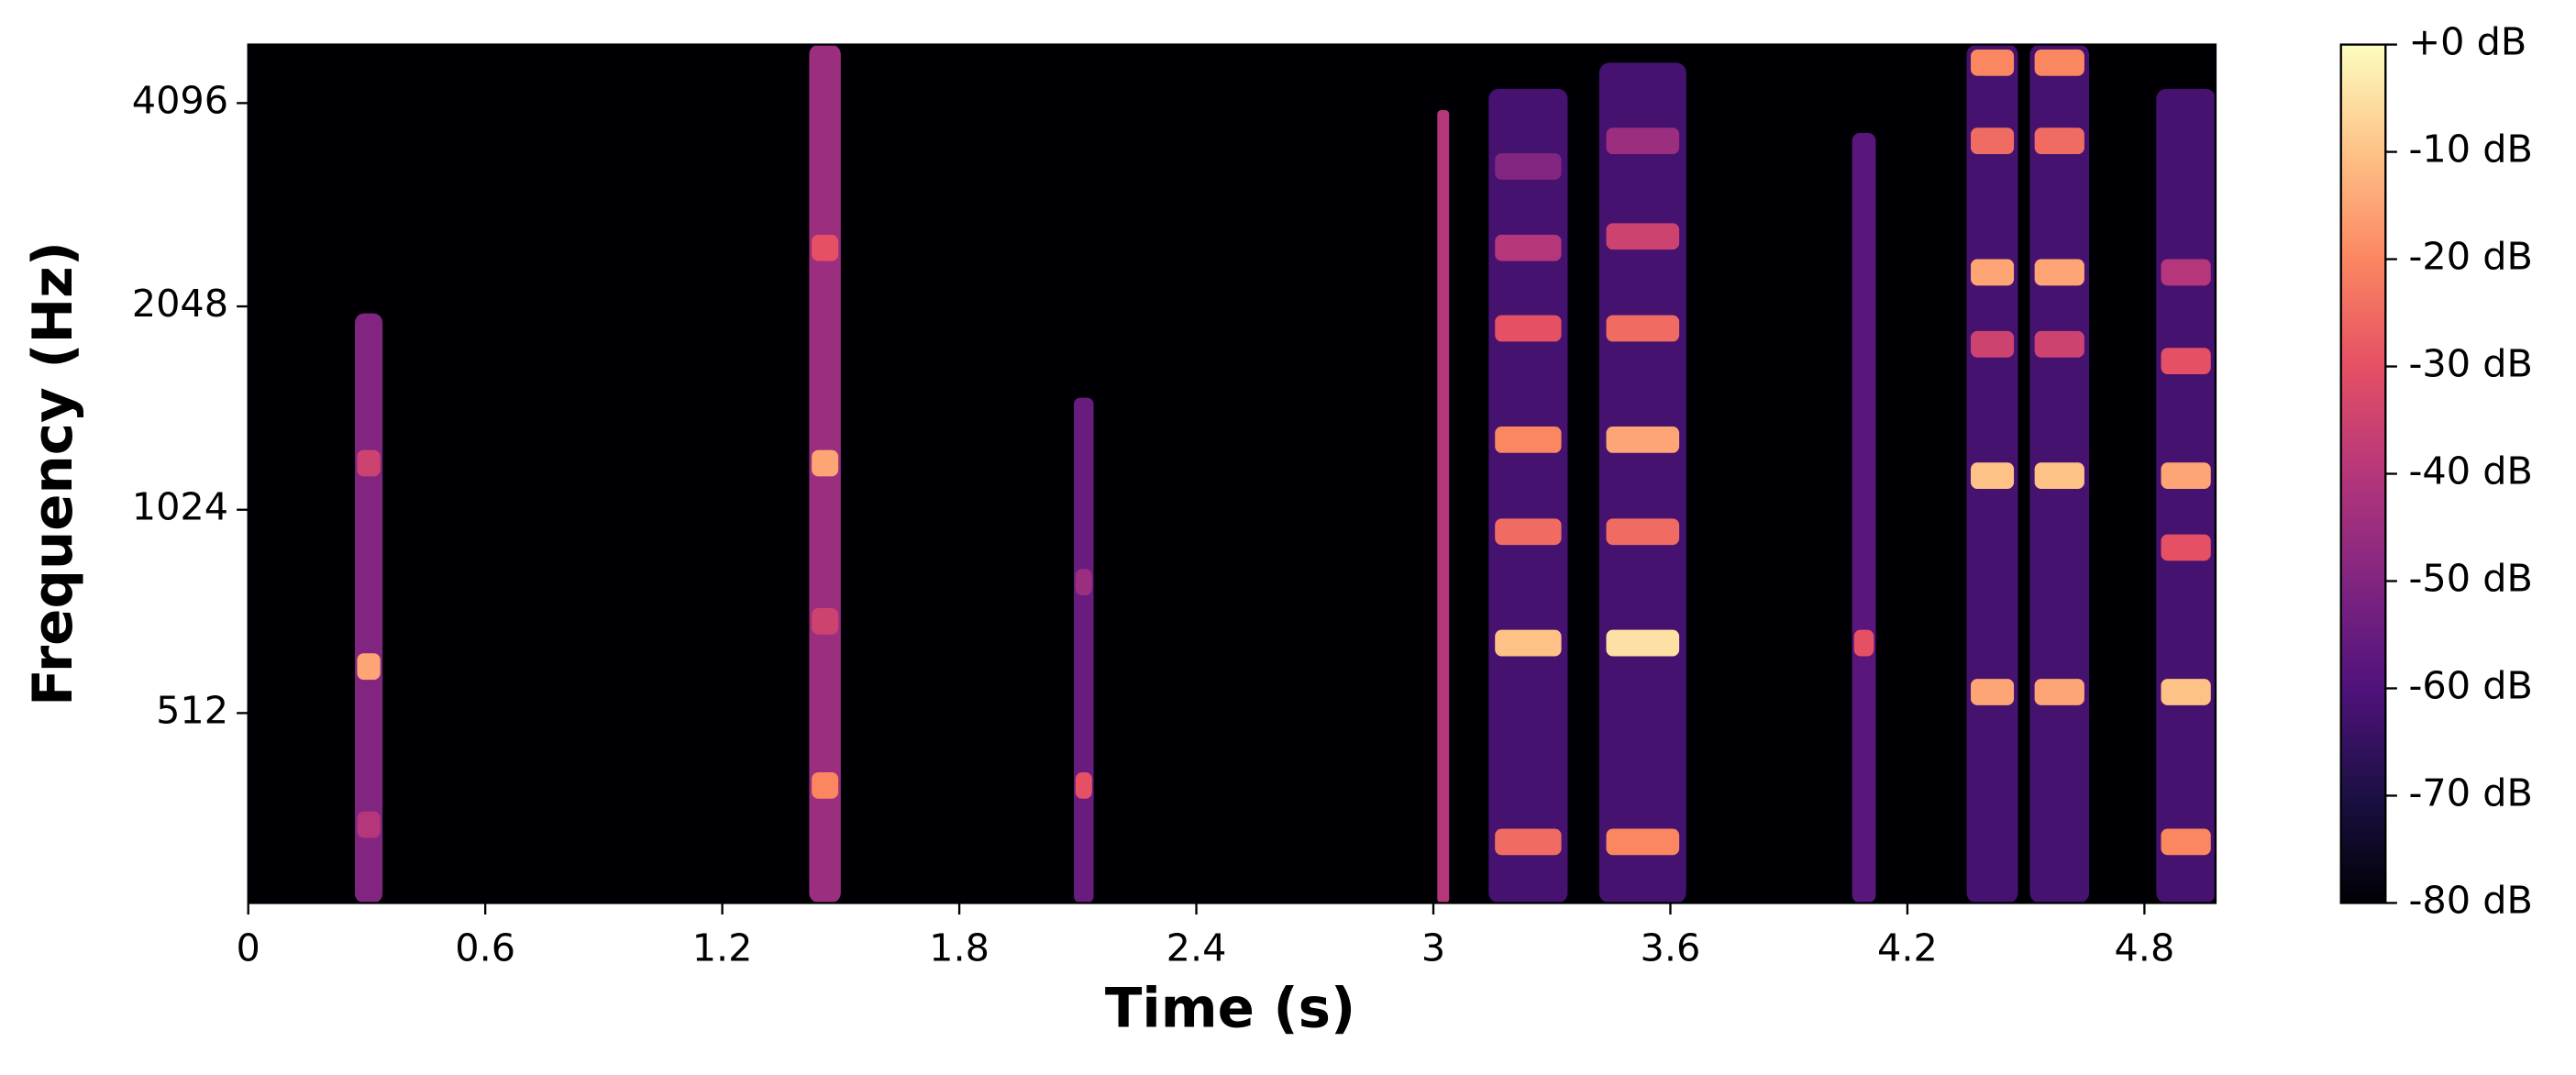 The image size is (2576, 1075). What do you see at coordinates (722, 948) in the screenshot?
I see `x-tick-label: 1.2` at bounding box center [722, 948].